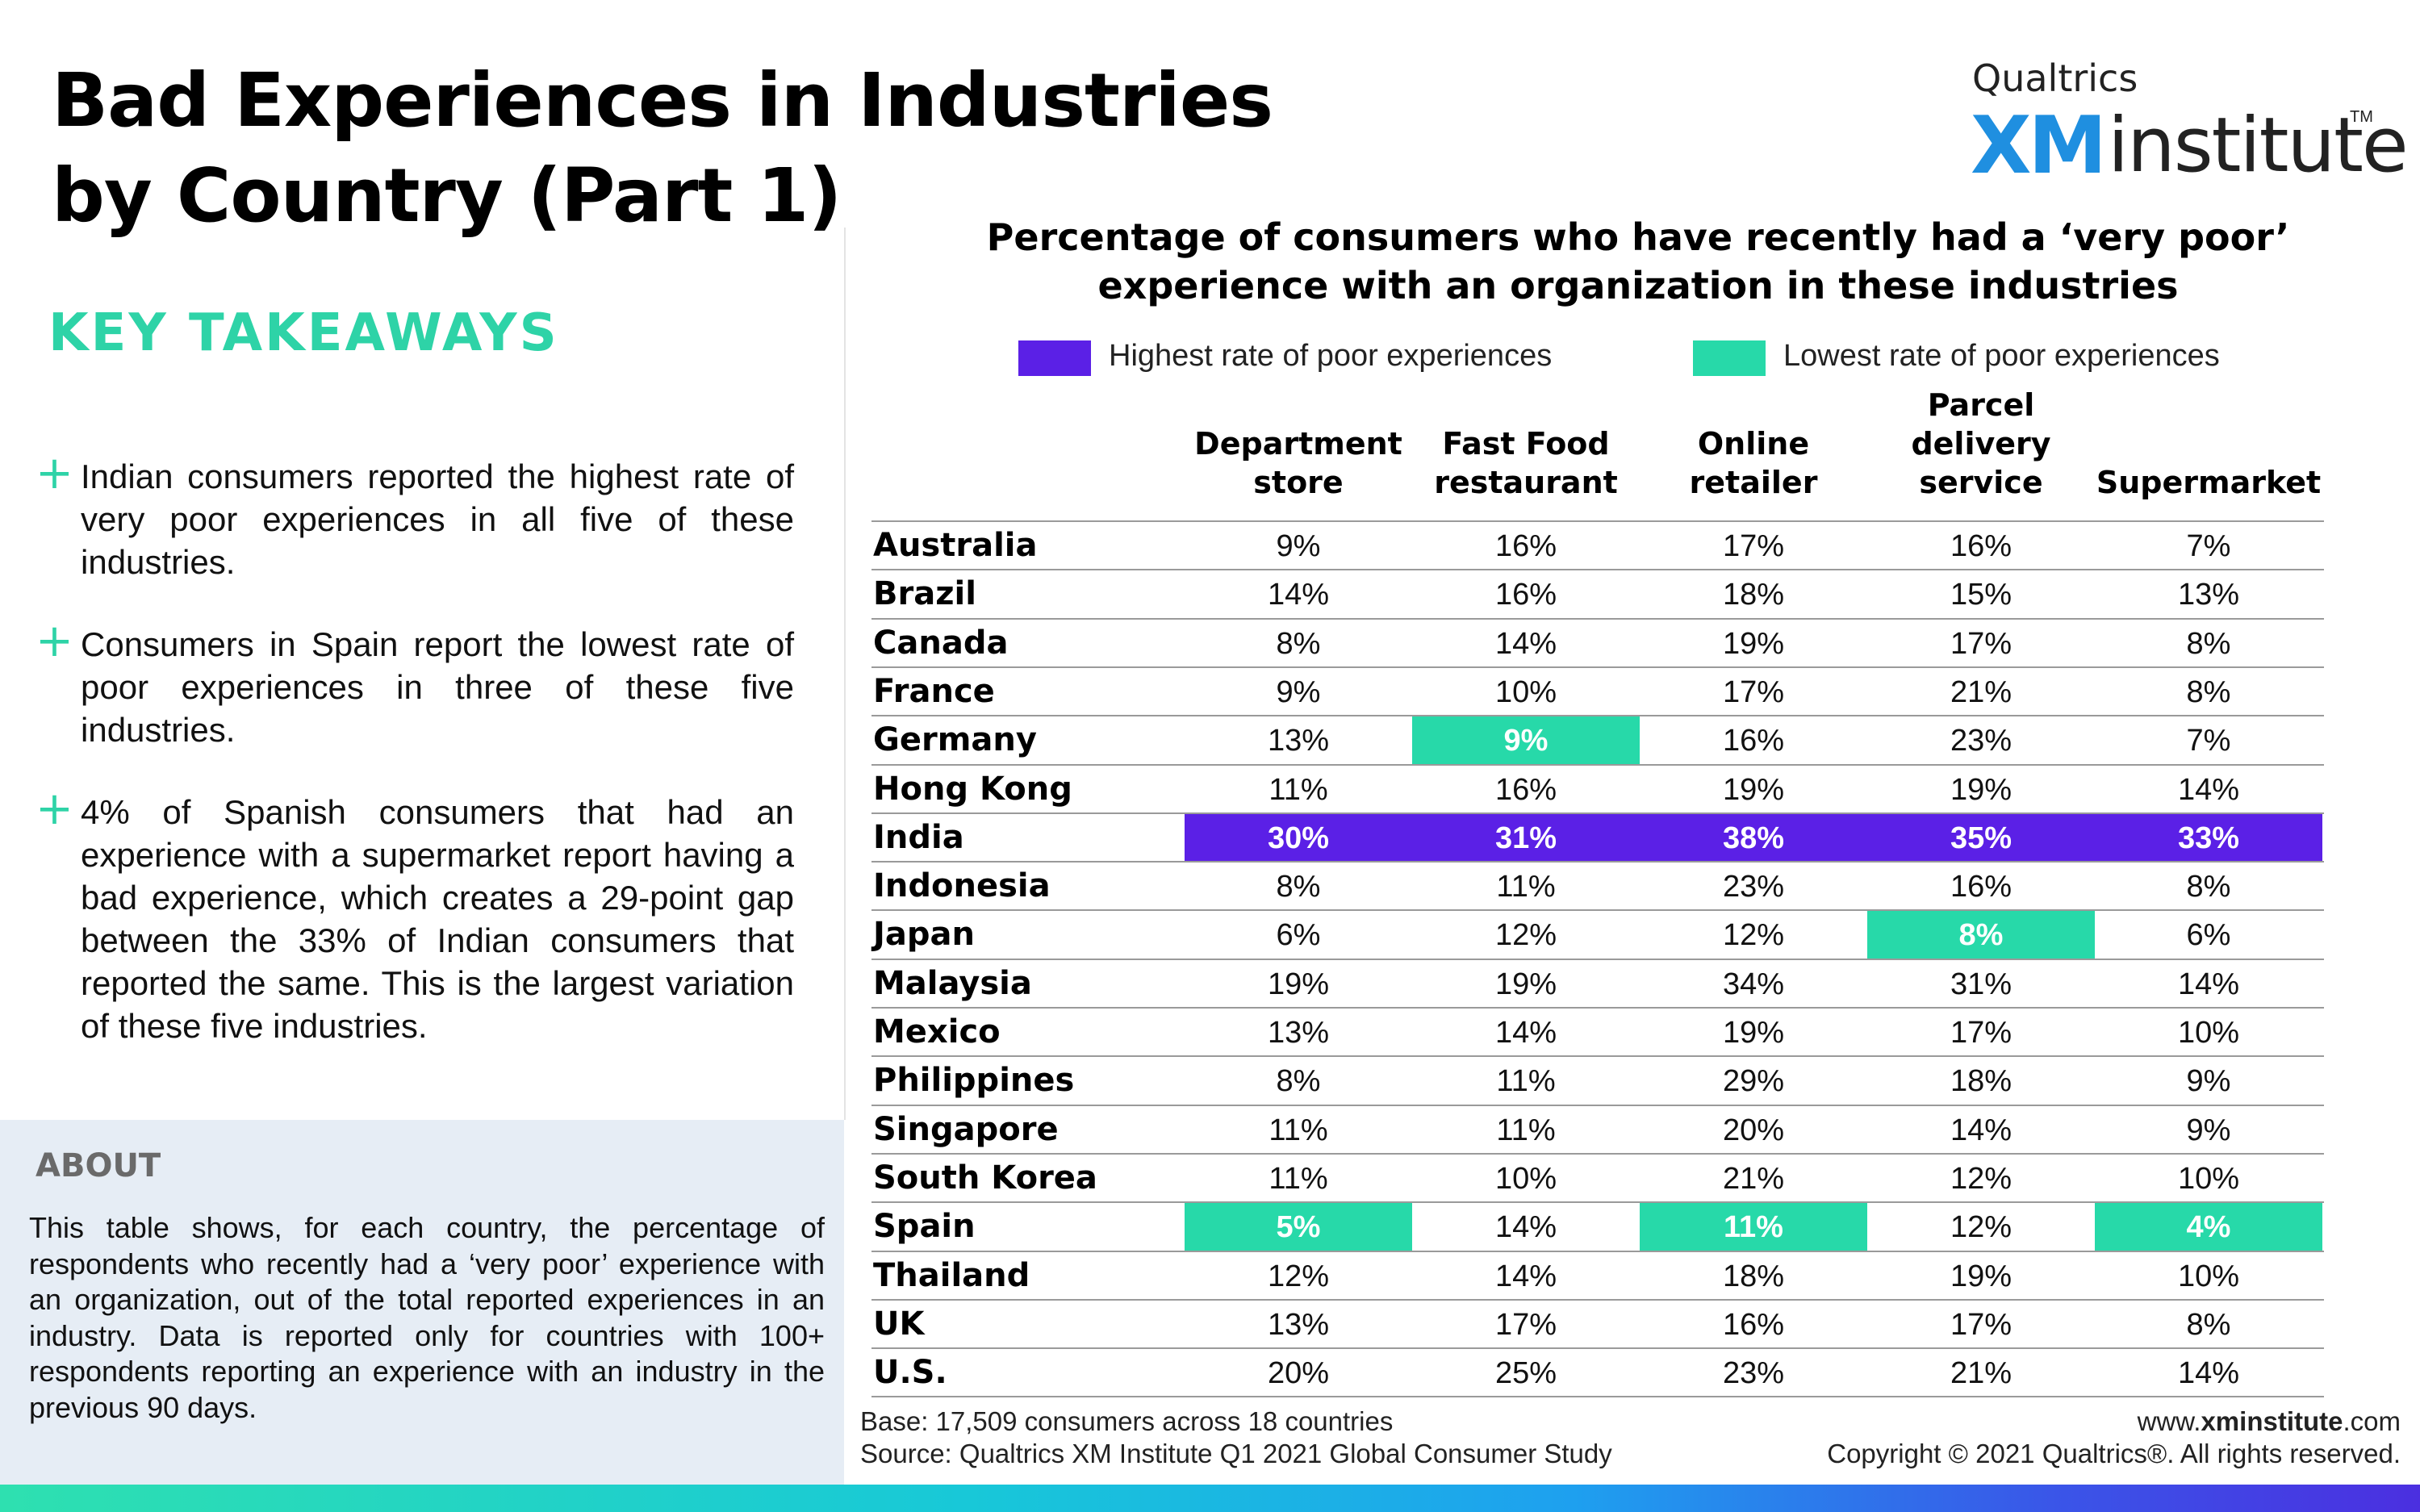  Describe the element at coordinates (2001, 356) in the screenshot. I see `legend-lowest-label: Lowest rate of poor experiences` at that location.